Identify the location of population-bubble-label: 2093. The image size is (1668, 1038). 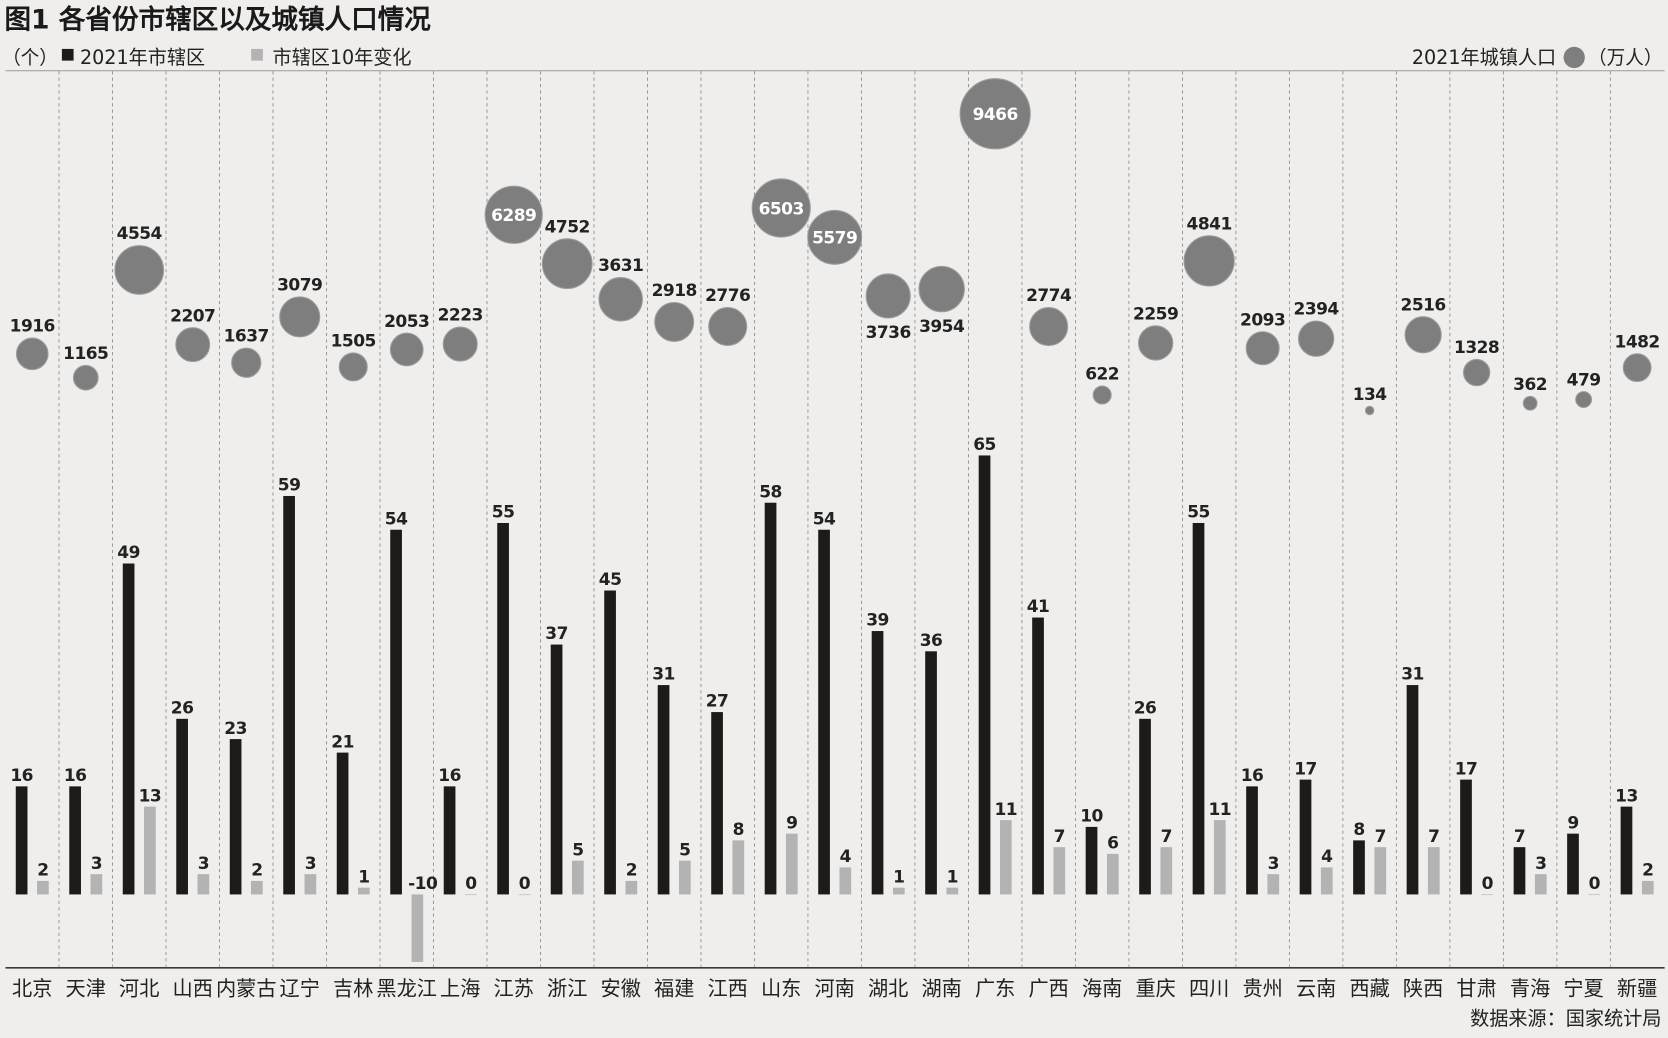
(1262, 320).